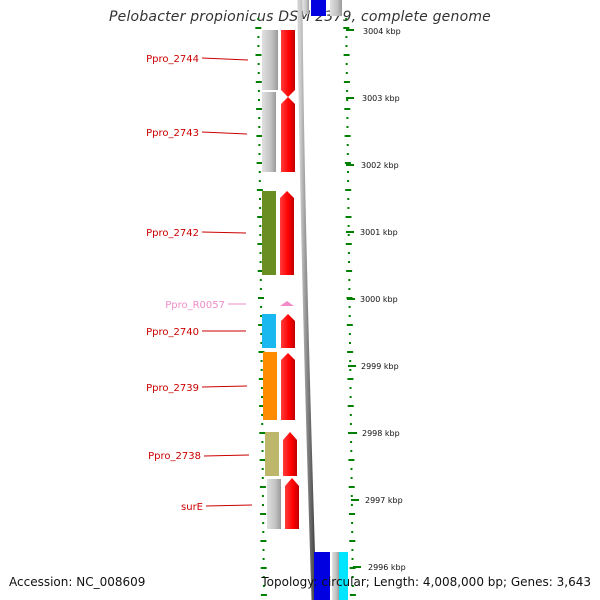 This screenshot has width=600, height=600. I want to click on kbp-label: 3003 kbp, so click(381, 98).